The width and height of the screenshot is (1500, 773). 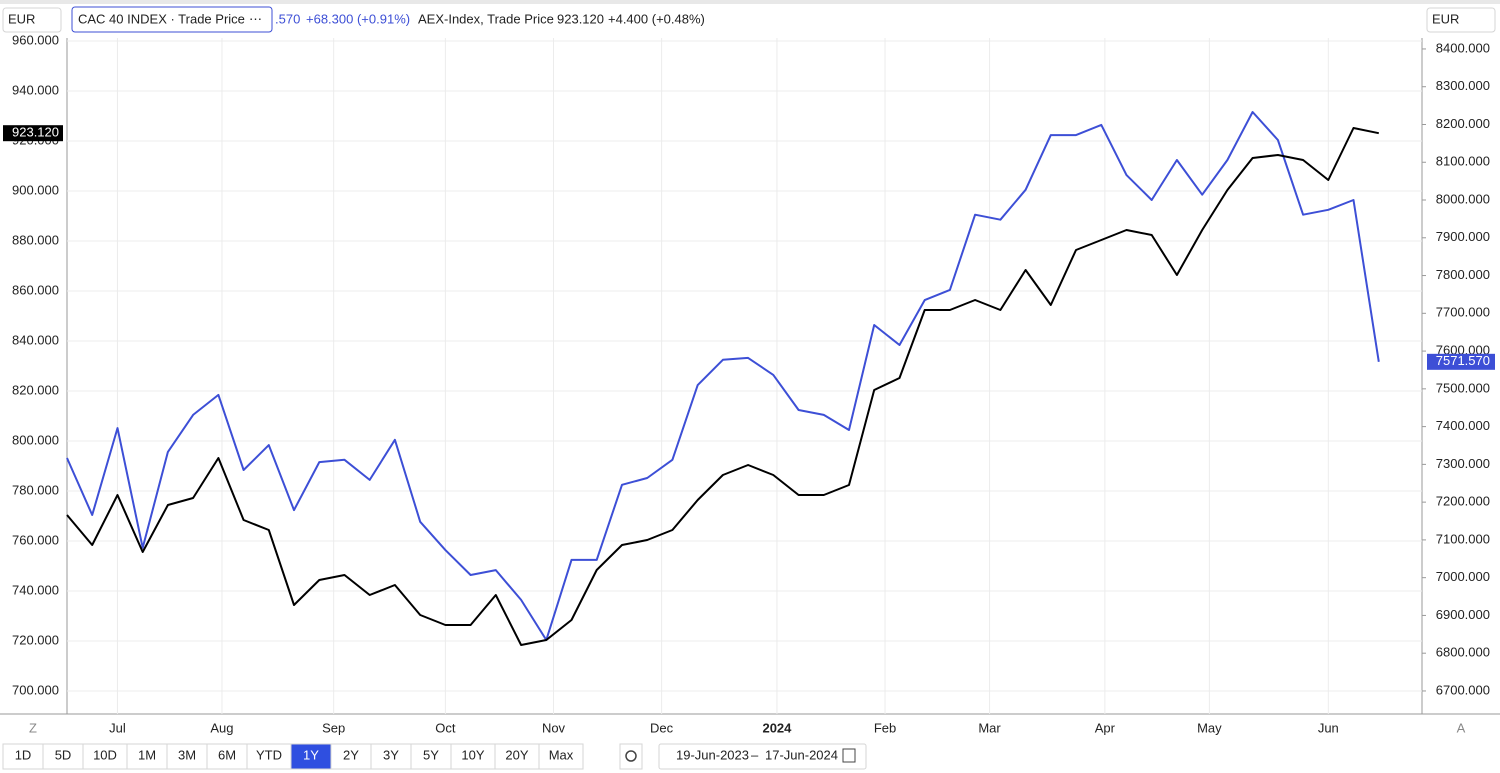 What do you see at coordinates (1463, 198) in the screenshot?
I see `y2-tick-label: 8000.000` at bounding box center [1463, 198].